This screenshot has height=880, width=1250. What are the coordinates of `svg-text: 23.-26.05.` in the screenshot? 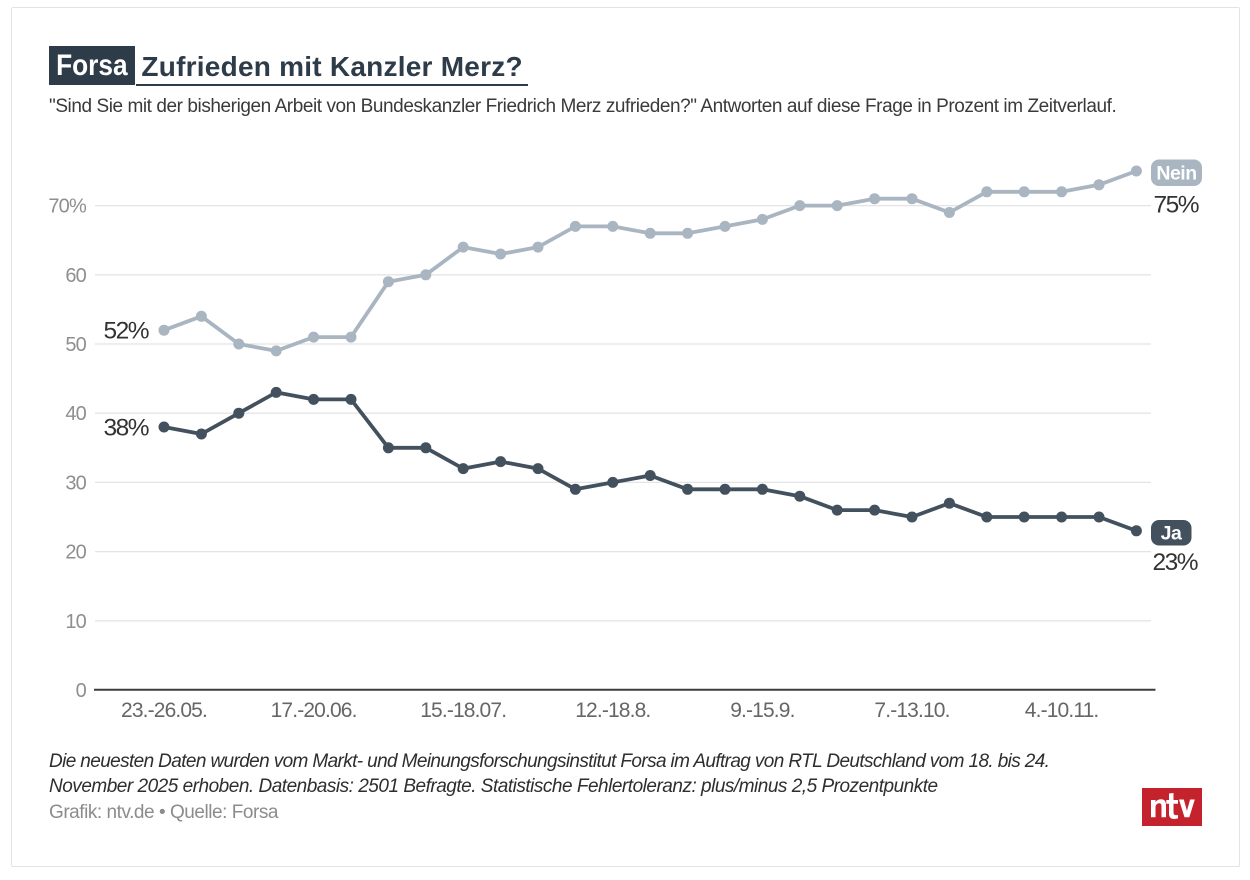 It's located at (164, 710).